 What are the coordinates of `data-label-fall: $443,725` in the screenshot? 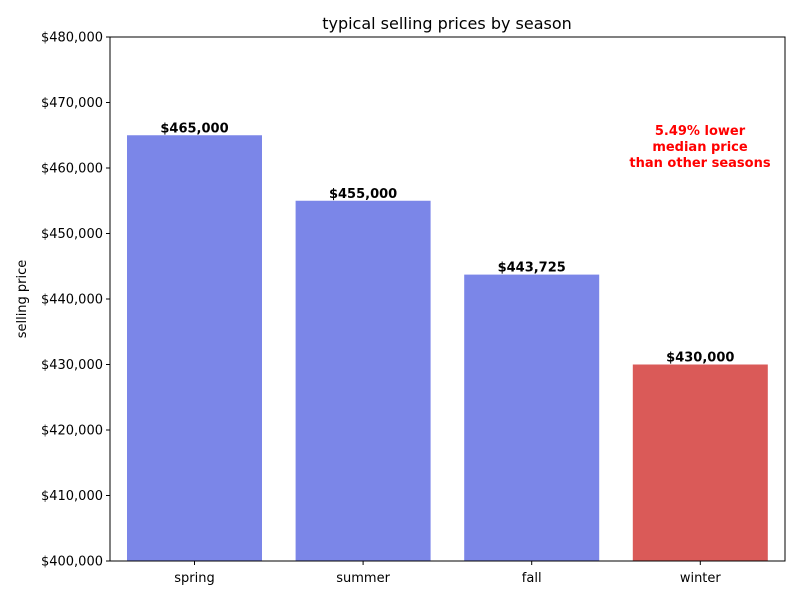 It's located at (532, 268).